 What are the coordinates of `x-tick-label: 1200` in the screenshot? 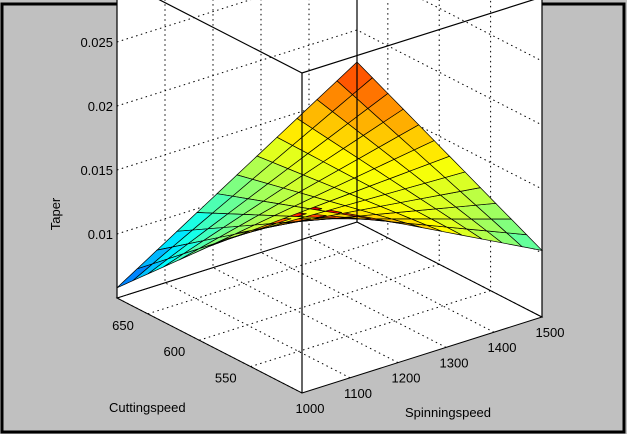 It's located at (406, 378).